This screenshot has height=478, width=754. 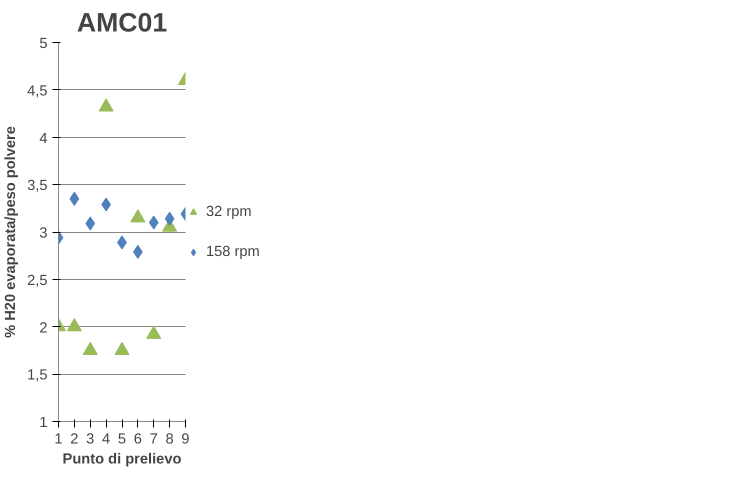 What do you see at coordinates (43, 234) in the screenshot?
I see `y-tick-label: 3` at bounding box center [43, 234].